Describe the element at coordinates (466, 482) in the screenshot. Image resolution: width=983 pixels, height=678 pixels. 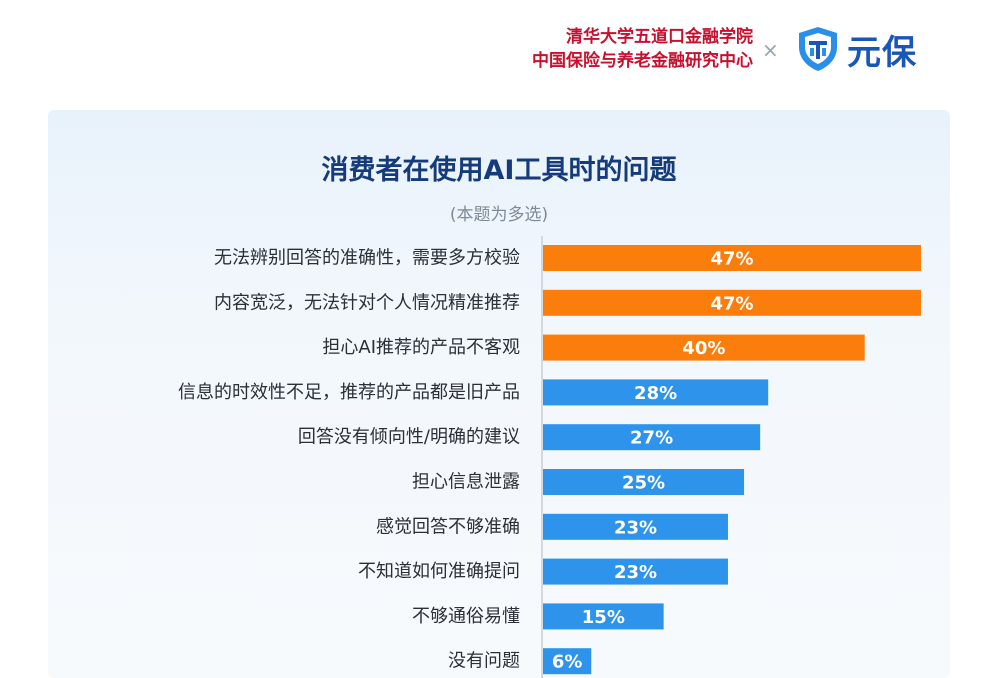
I see `category-label: 担心信息泄露` at that location.